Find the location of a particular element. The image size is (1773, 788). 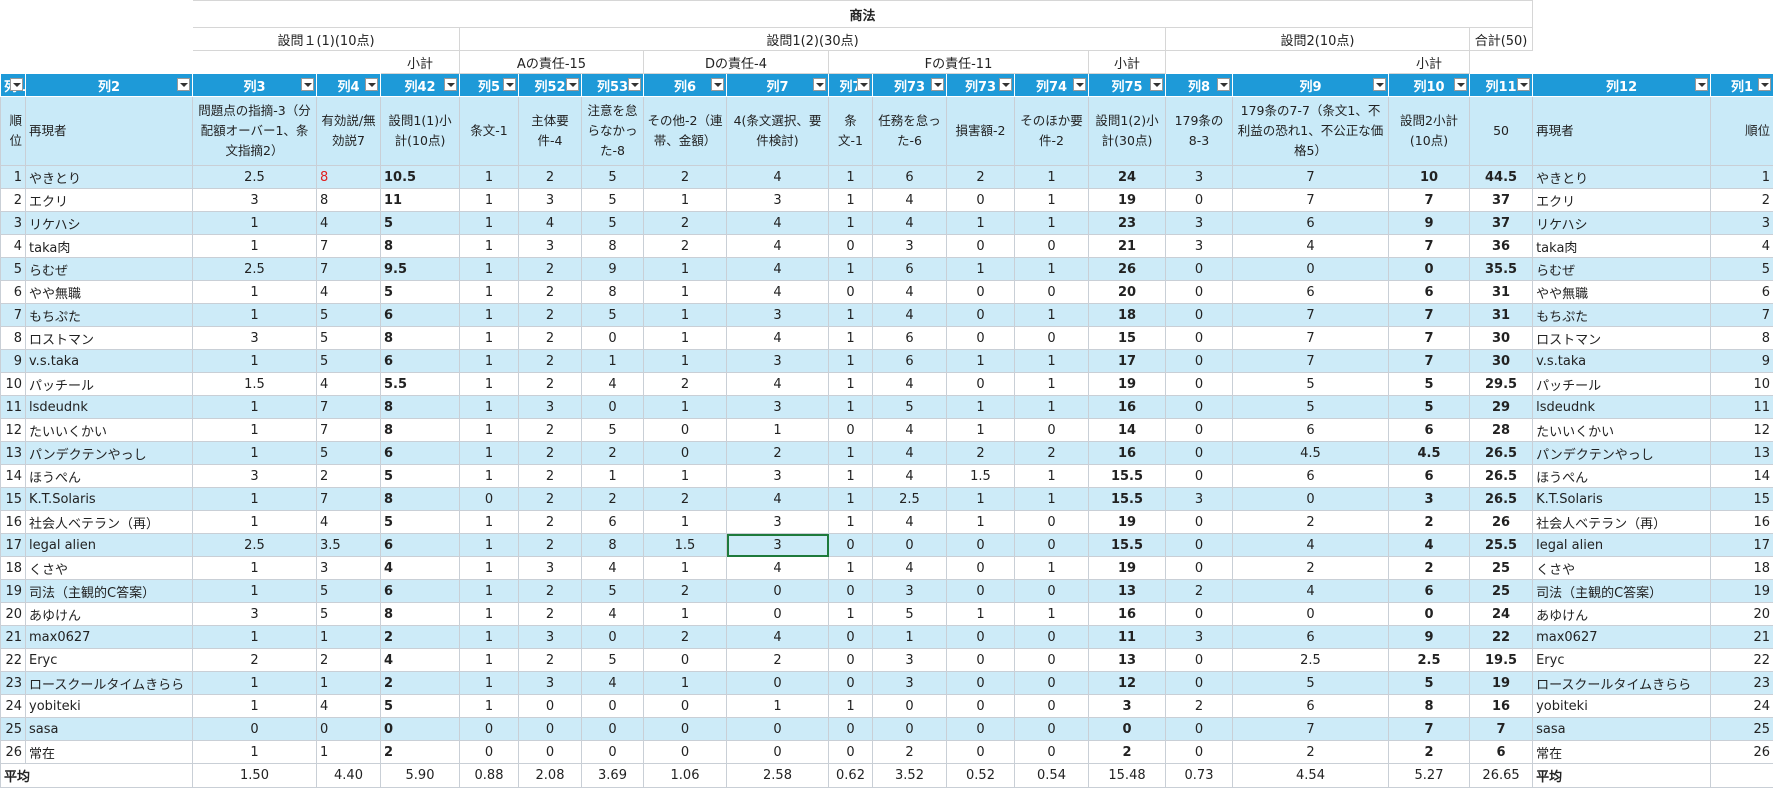

rank-cell: 19 is located at coordinates (1742, 591).